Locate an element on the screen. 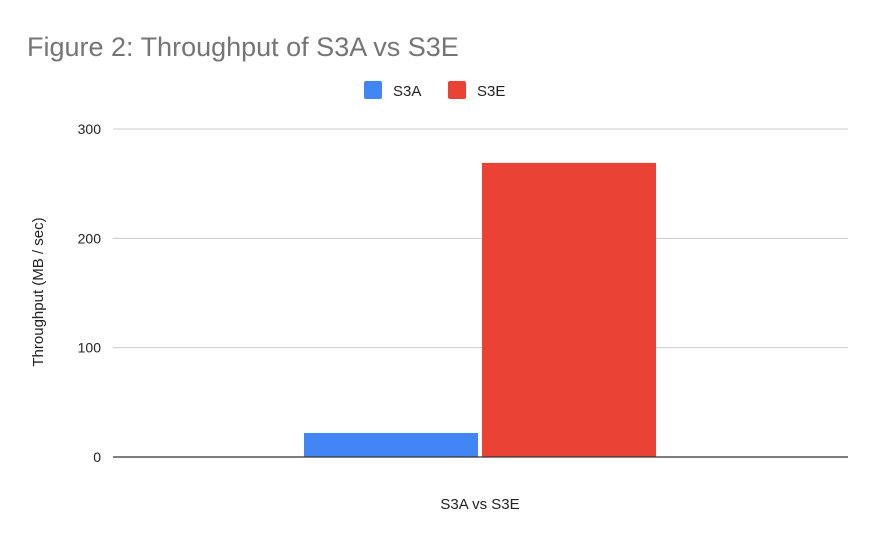  legend-swatch-s3e is located at coordinates (457, 90).